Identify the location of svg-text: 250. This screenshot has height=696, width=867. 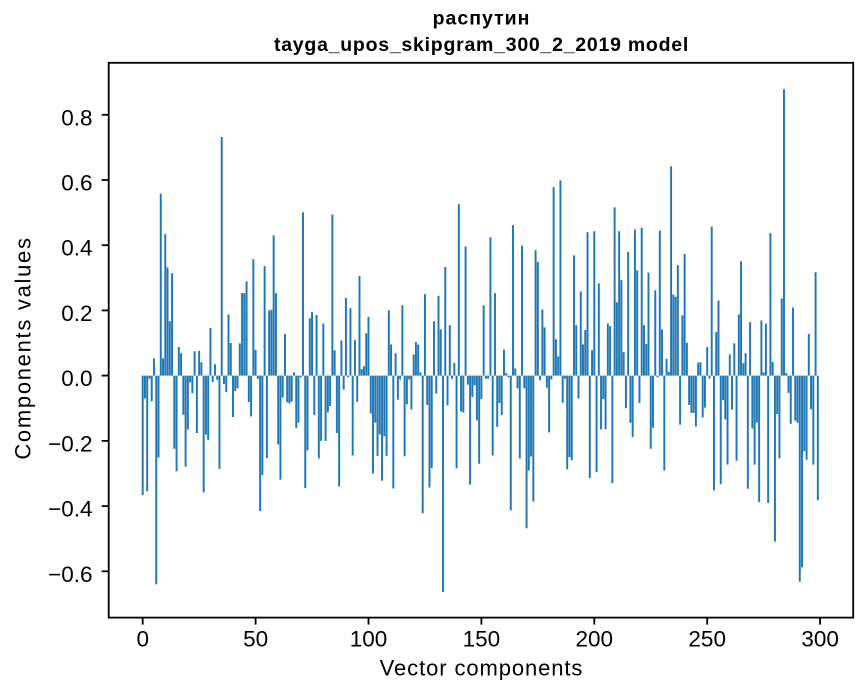
(707, 639).